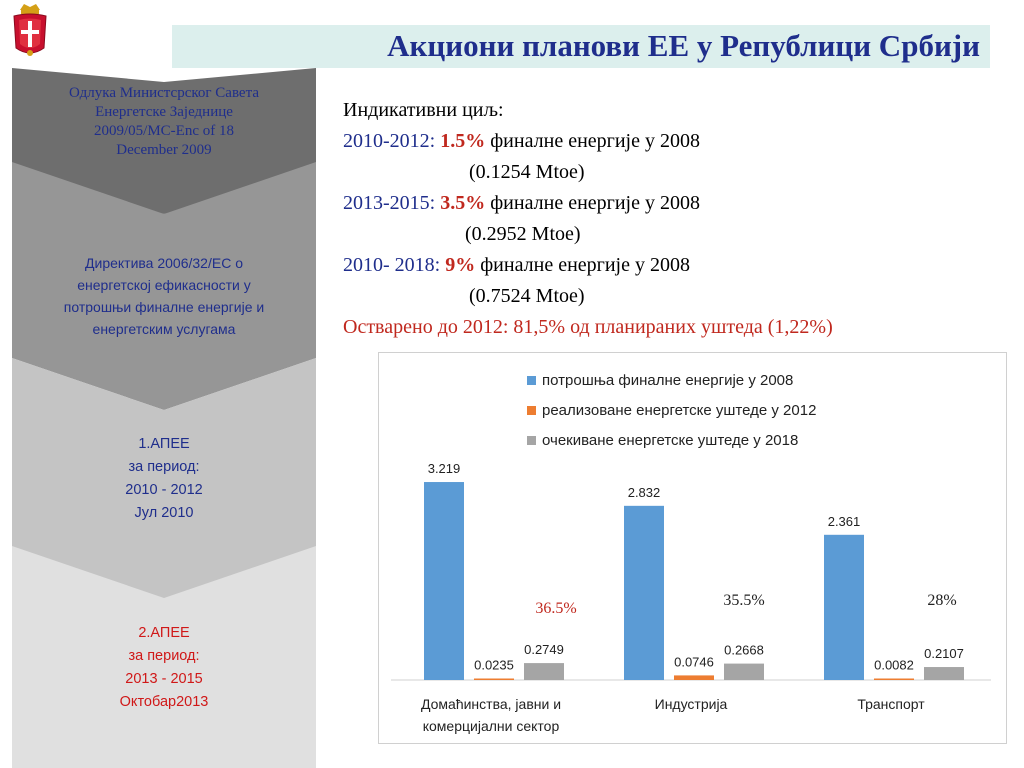 The image size is (1024, 768). What do you see at coordinates (164, 702) in the screenshot?
I see `chevron-line: Октобар2013` at bounding box center [164, 702].